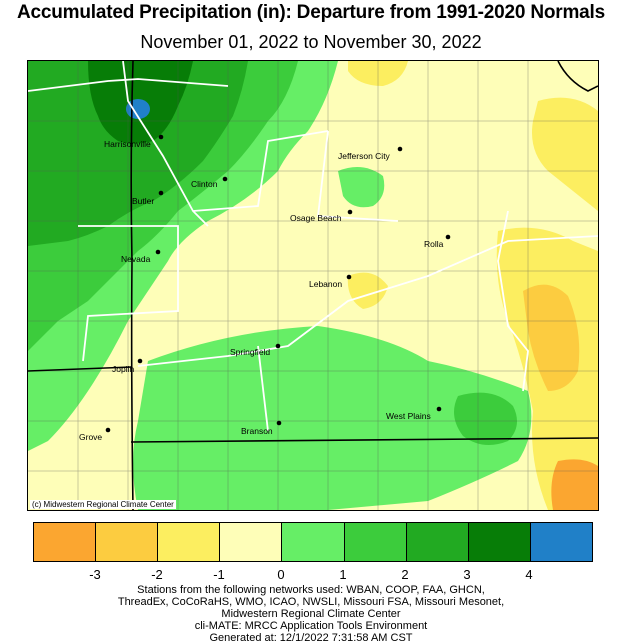 Image resolution: width=622 pixels, height=644 pixels. What do you see at coordinates (108, 430) in the screenshot?
I see `city-dot-grove` at bounding box center [108, 430].